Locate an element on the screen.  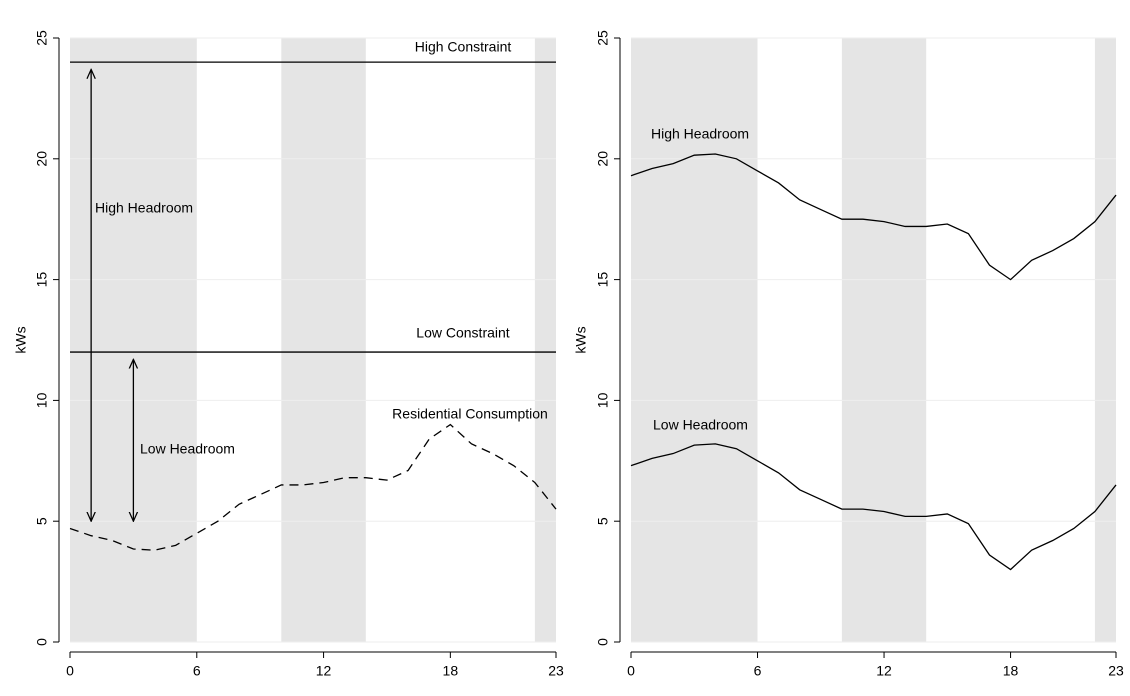
constraint-label: Low Constraint is located at coordinates (462, 333).